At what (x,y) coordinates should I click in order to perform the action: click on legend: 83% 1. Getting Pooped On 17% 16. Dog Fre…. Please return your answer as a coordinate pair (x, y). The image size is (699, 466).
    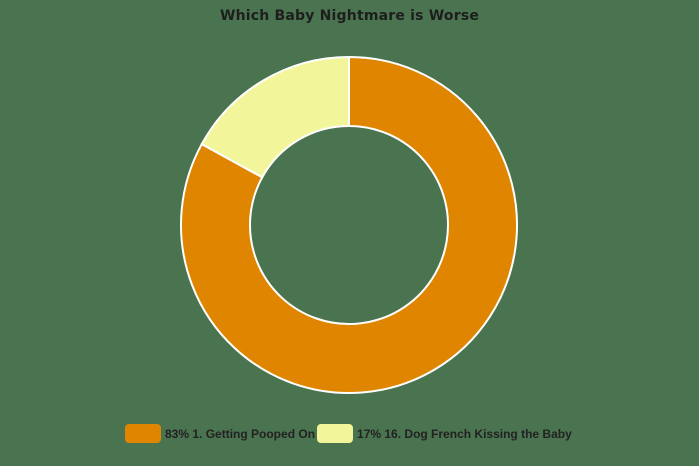
    Looking at the image, I should click on (348, 433).